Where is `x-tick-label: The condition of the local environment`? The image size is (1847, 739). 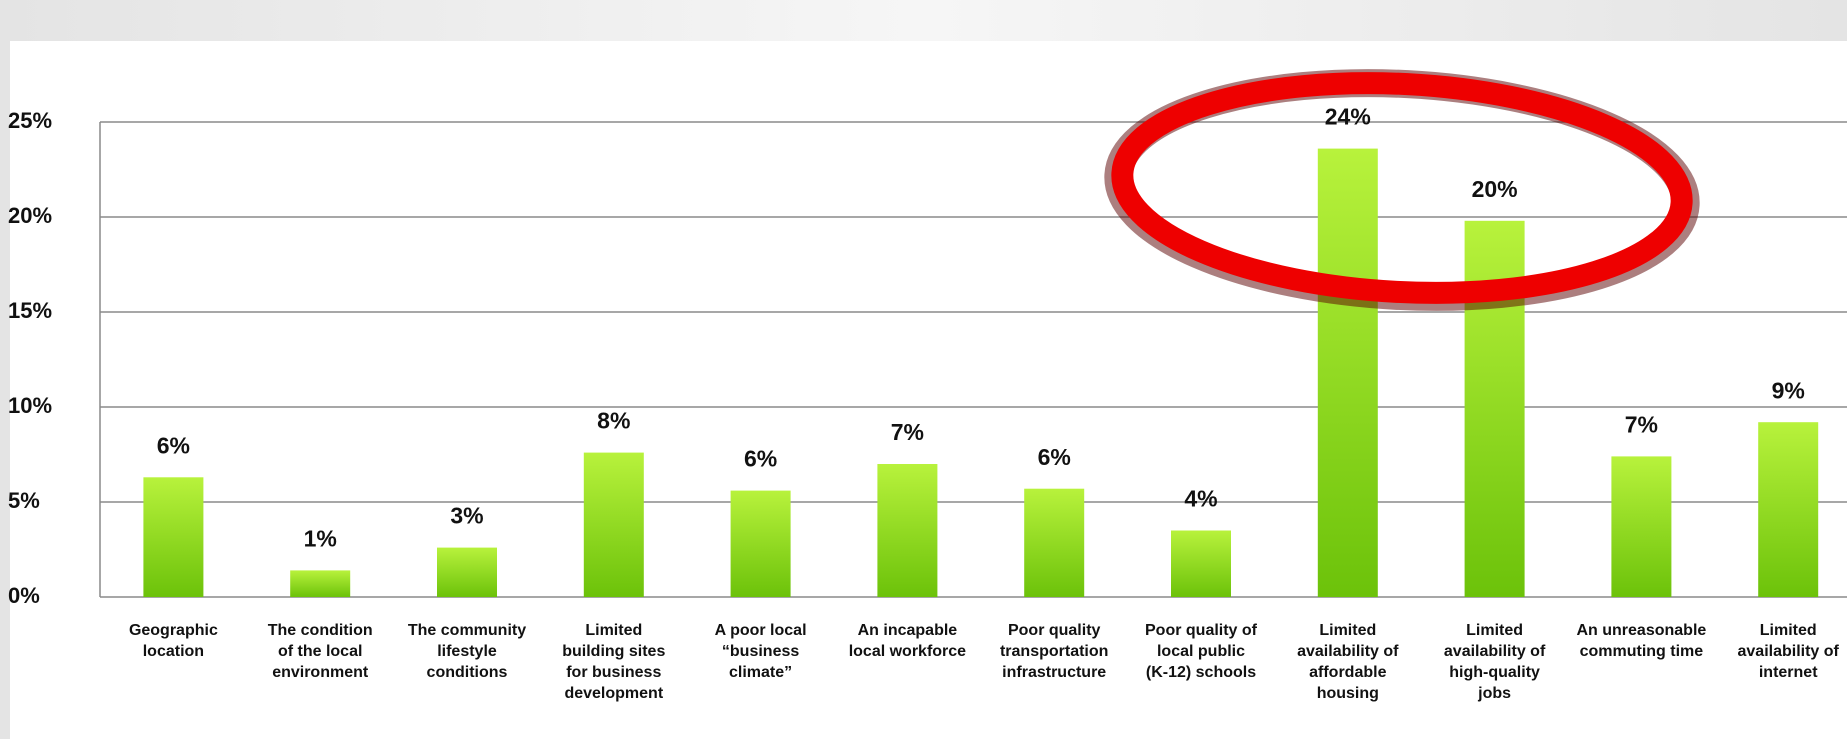
x-tick-label: The condition of the local environment is located at coordinates (320, 651).